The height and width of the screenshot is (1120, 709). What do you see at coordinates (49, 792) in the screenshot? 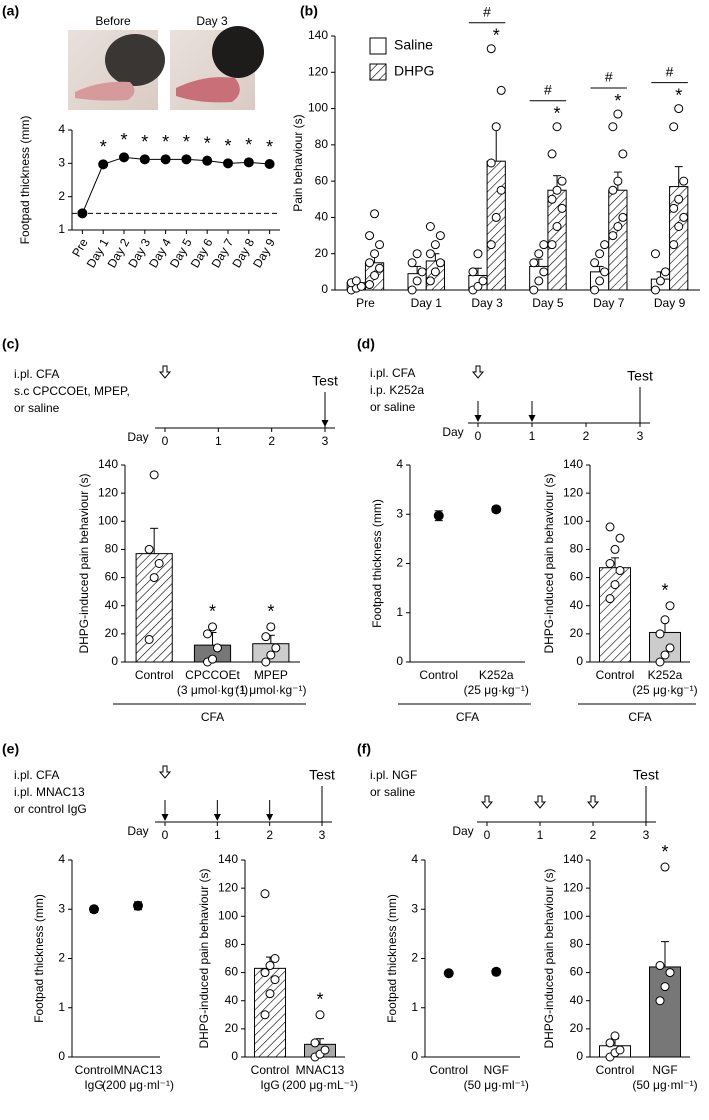
I see `protocol-text: i.pl. MNAC13` at bounding box center [49, 792].